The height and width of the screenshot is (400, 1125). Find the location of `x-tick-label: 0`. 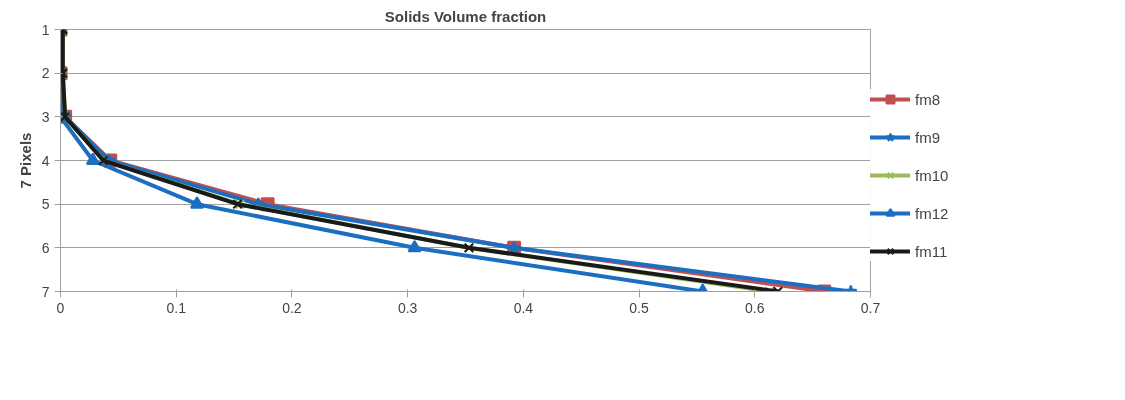

x-tick-label: 0 is located at coordinates (60, 307).